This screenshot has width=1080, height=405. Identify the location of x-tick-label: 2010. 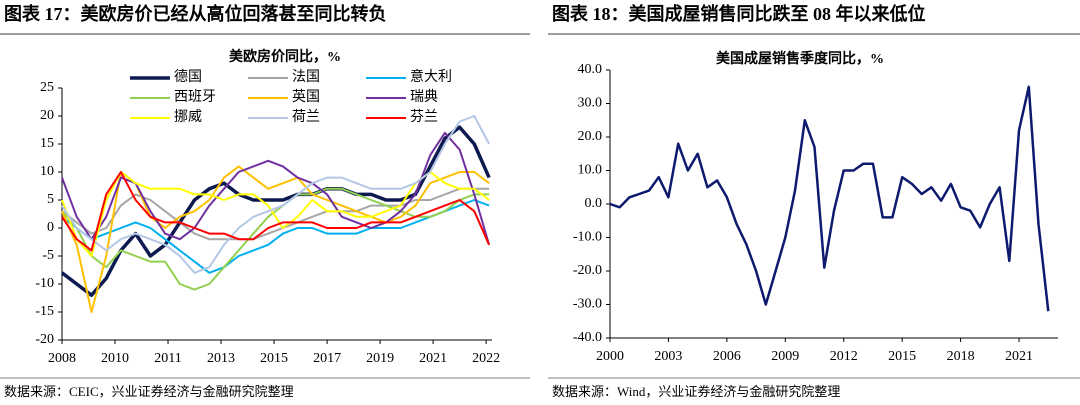
(115, 358).